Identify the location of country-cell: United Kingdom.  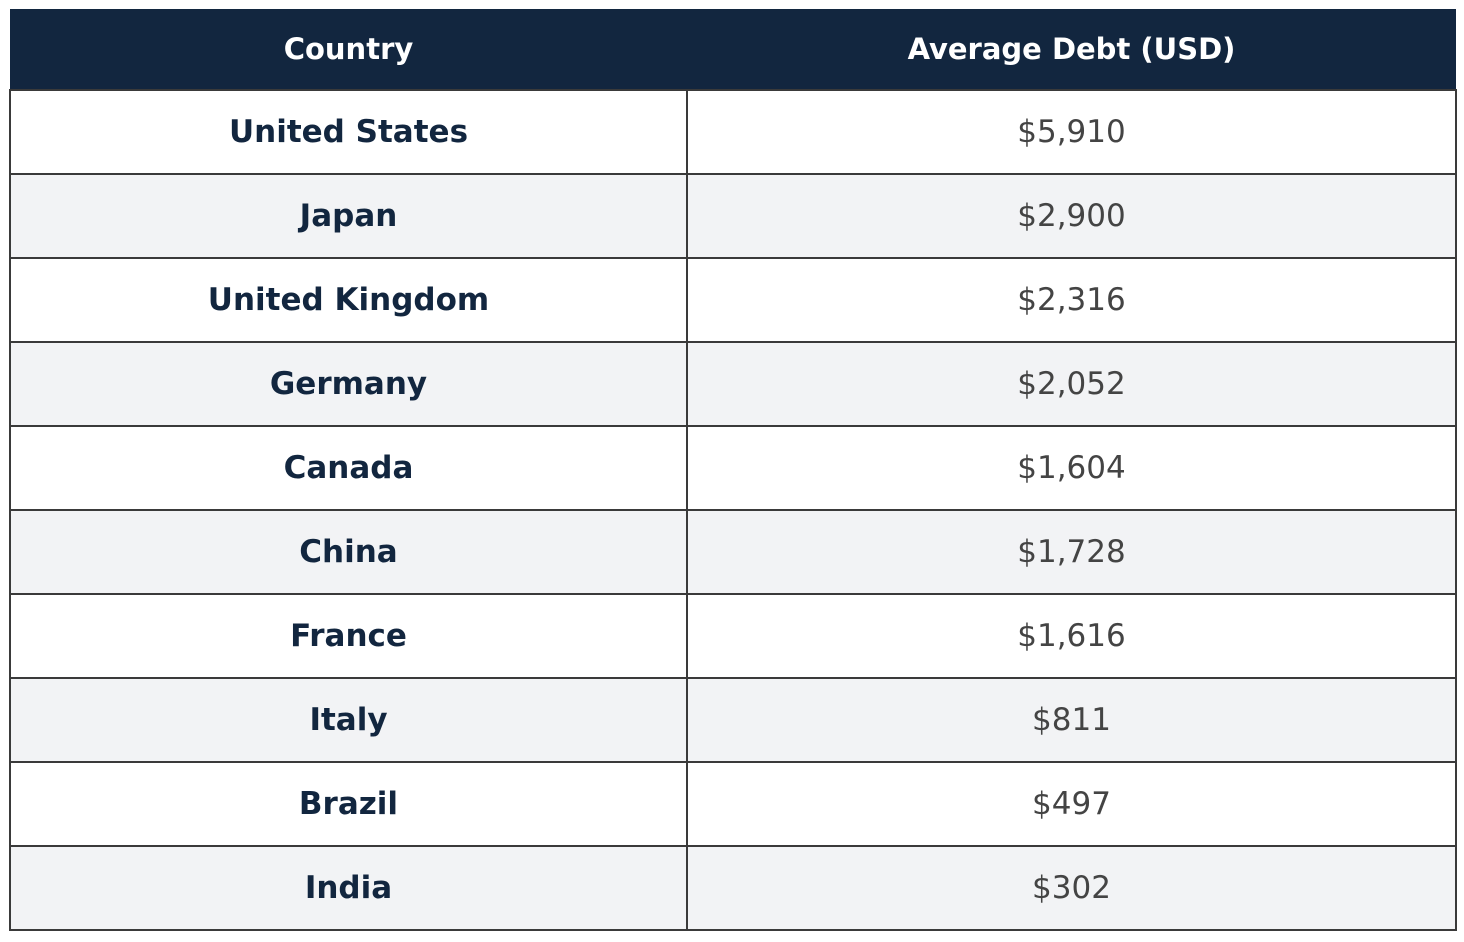
(348, 300).